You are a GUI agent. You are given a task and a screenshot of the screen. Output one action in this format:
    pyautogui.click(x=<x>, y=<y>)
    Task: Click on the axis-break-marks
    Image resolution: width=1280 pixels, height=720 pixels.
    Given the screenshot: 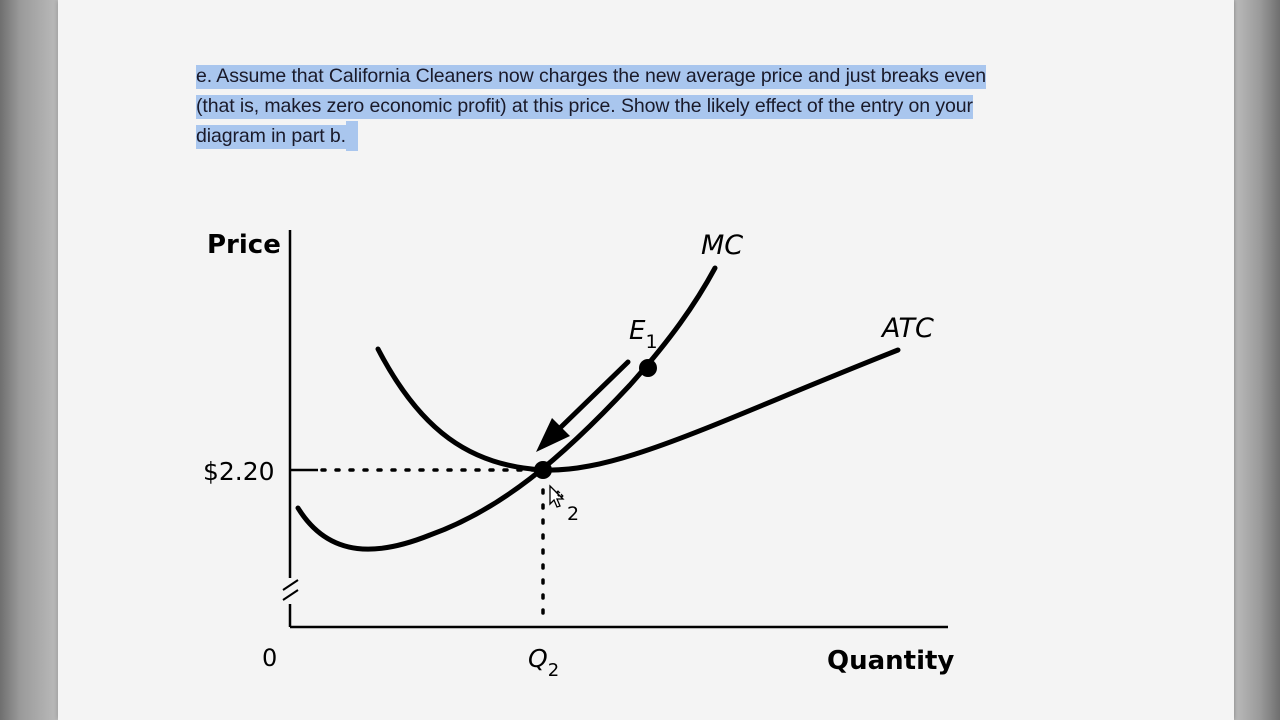 What is the action you would take?
    pyautogui.click(x=290, y=591)
    